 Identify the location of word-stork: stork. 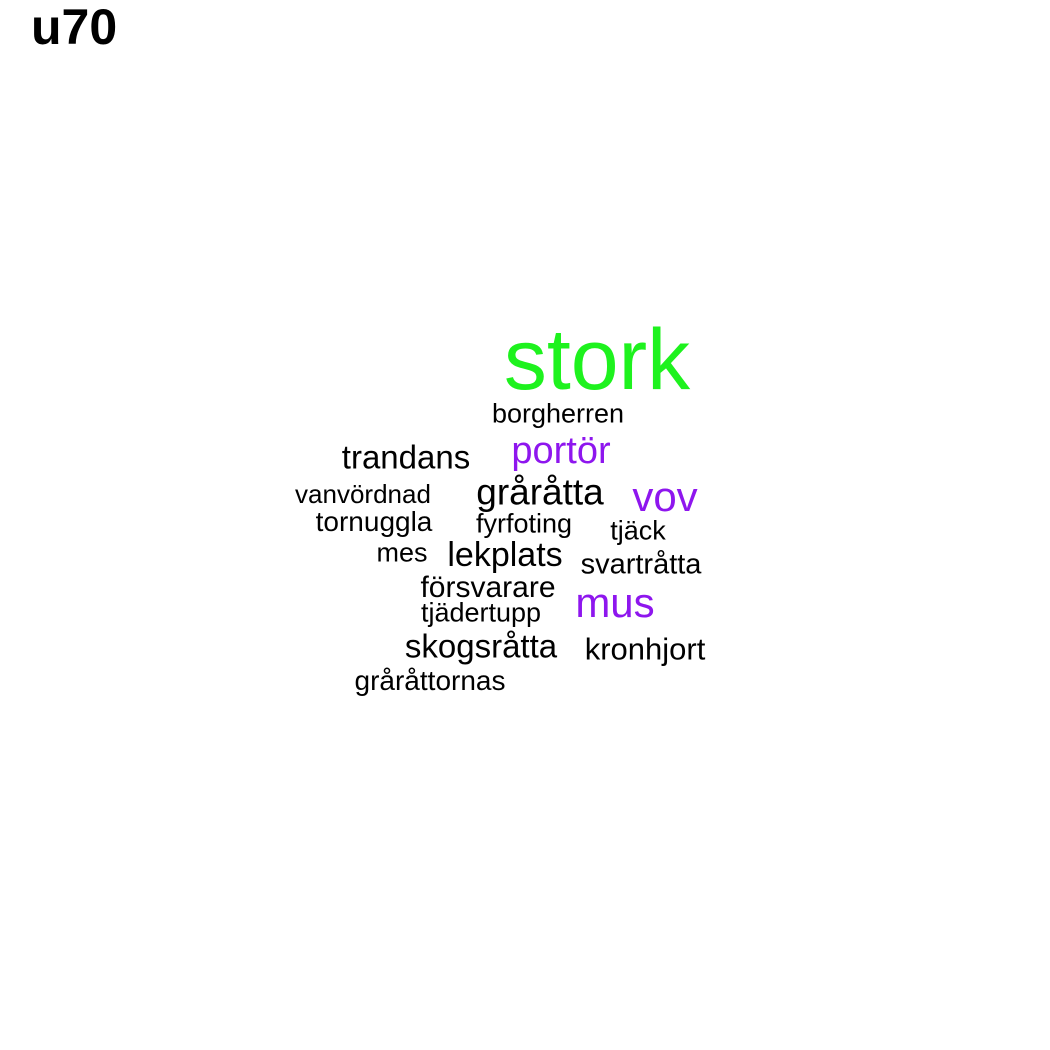
(597, 360).